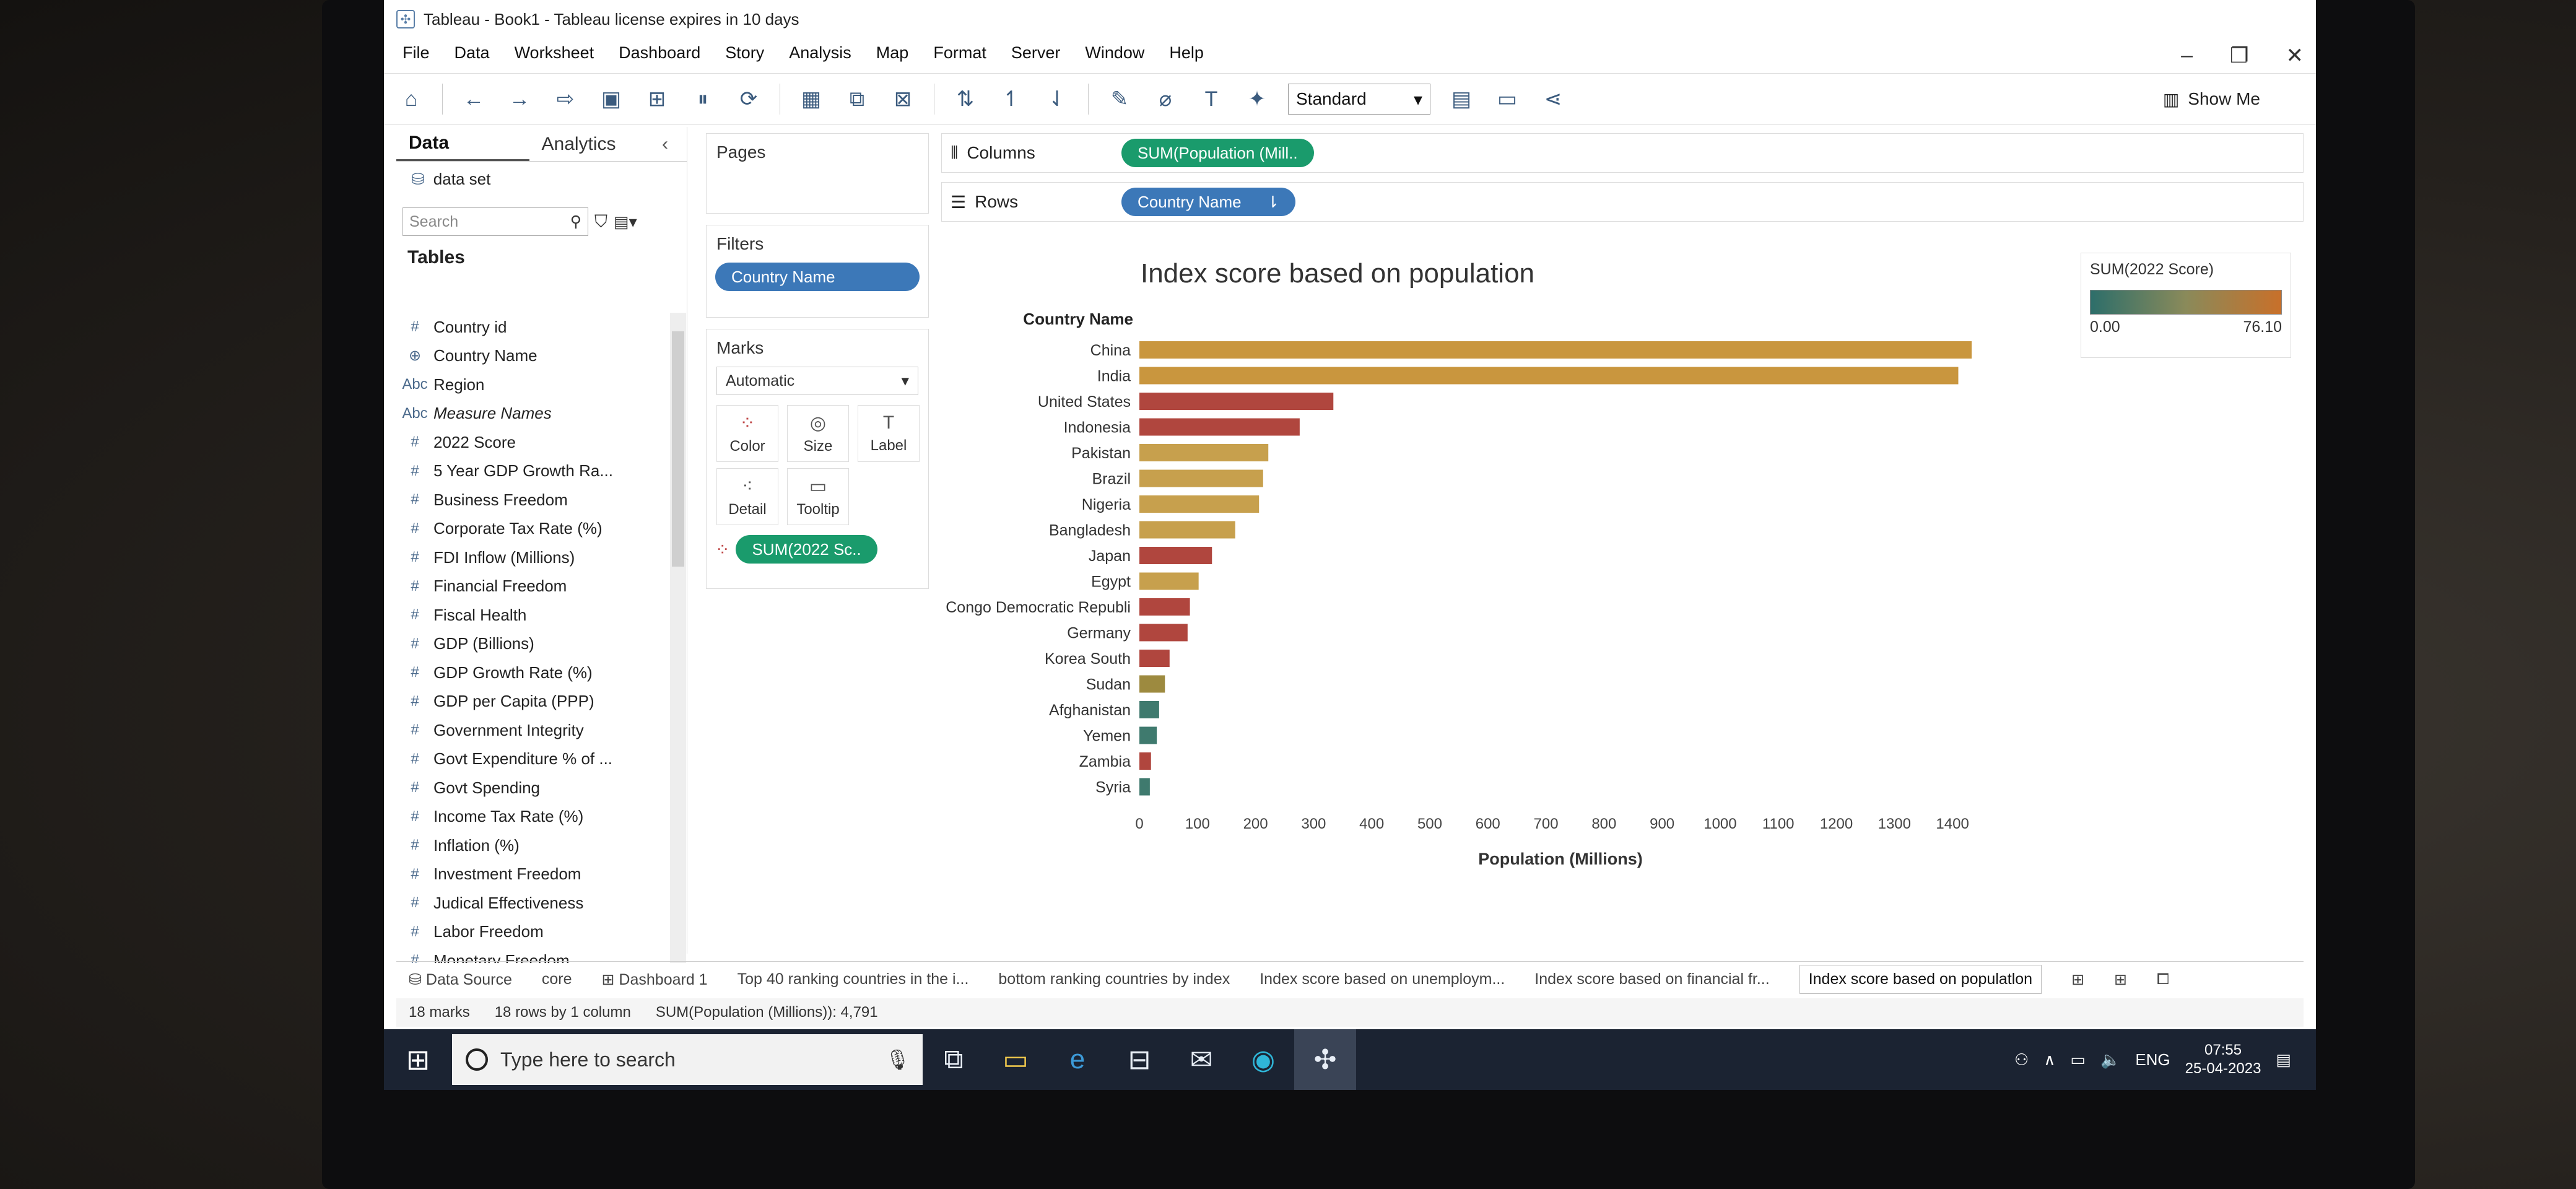  Describe the element at coordinates (747, 433) in the screenshot. I see `color-button: ⁘ Color` at that location.